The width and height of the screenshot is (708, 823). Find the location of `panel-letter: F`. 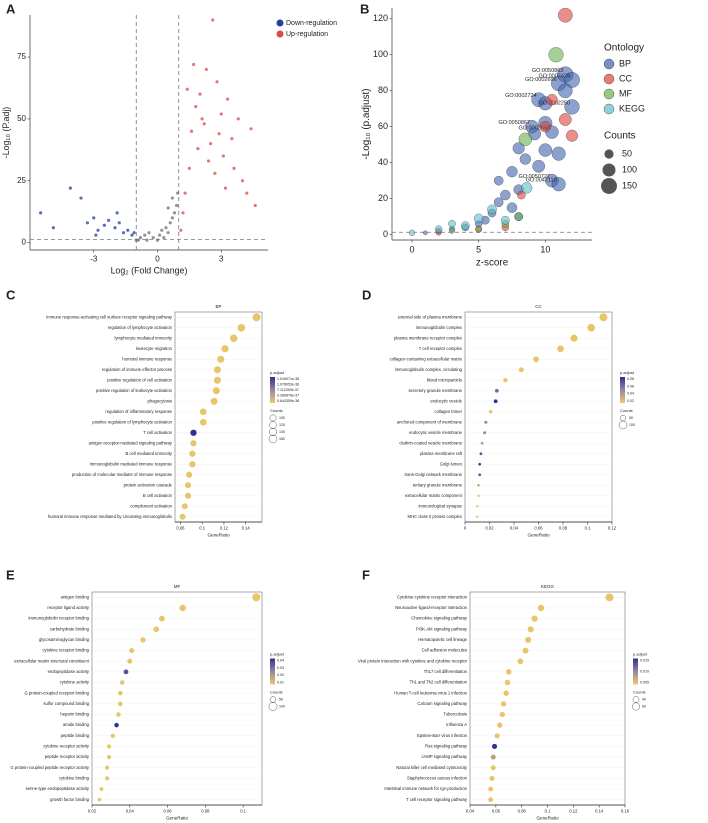

panel-letter: F is located at coordinates (366, 574).